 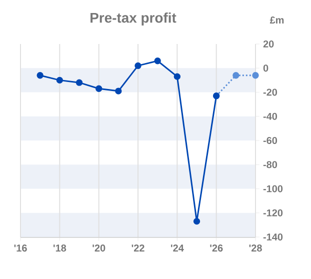 I want to click on y-tick-label: -60, so click(x=270, y=140).